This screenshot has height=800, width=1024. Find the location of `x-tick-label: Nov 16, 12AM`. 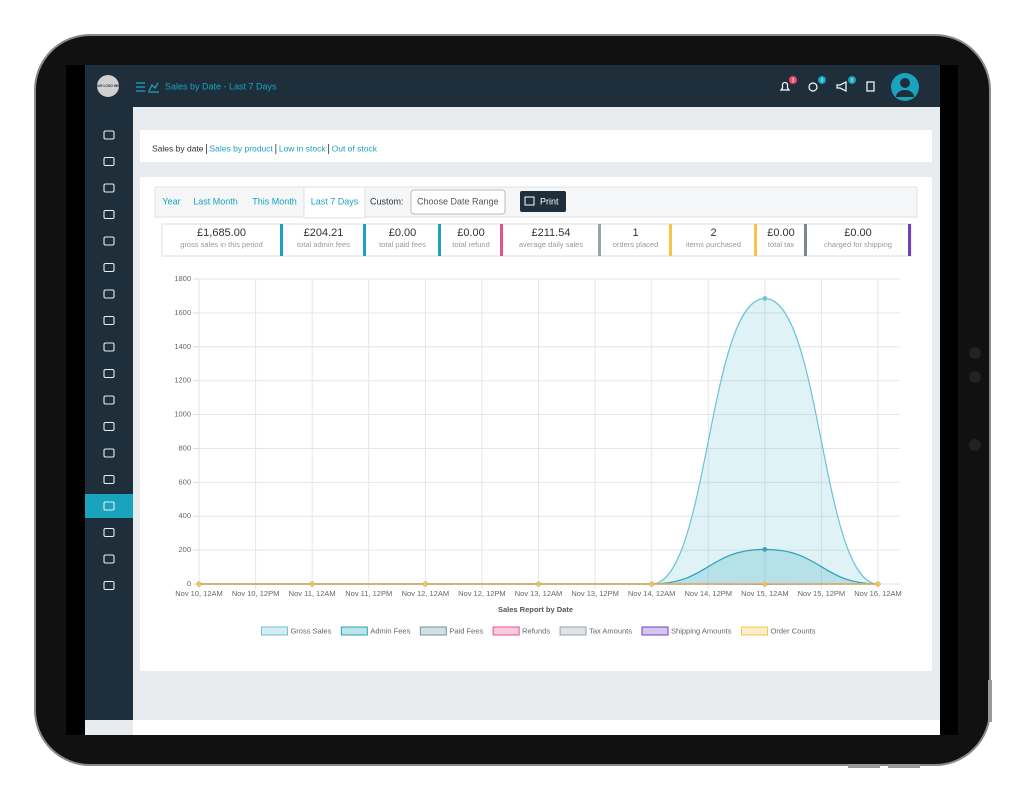

x-tick-label: Nov 16, 12AM is located at coordinates (878, 593).